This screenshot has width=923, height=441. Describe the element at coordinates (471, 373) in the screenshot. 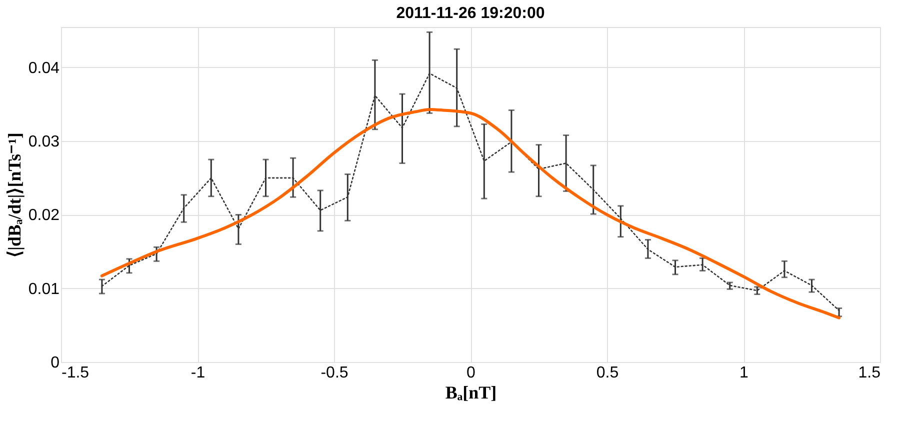

I see `x-tick-label: 0` at that location.